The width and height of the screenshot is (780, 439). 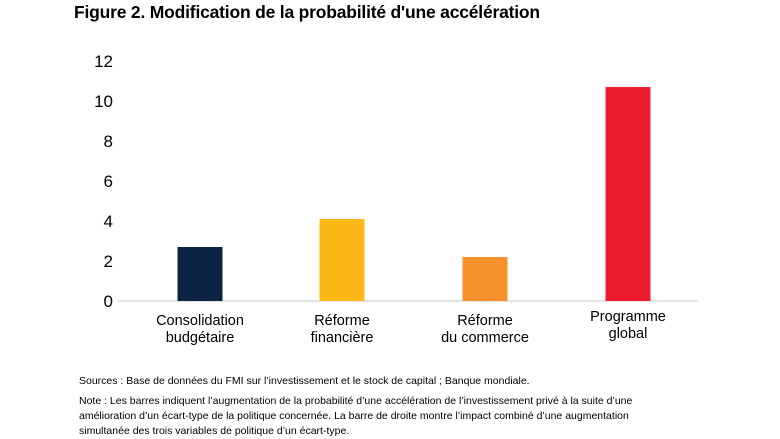 What do you see at coordinates (485, 338) in the screenshot?
I see `category-label-line: du commerce` at bounding box center [485, 338].